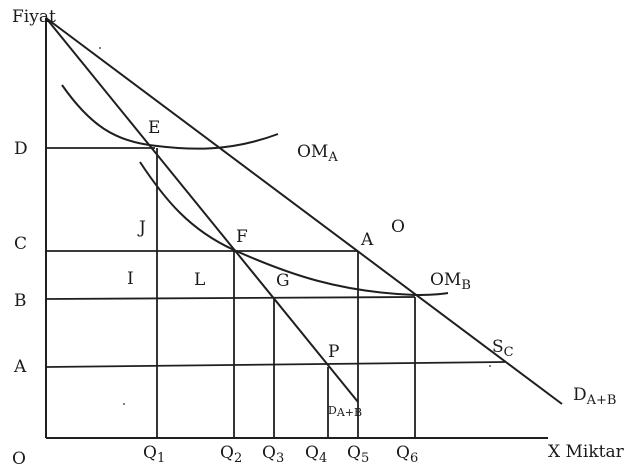 This screenshot has width=630, height=472. What do you see at coordinates (19, 459) in the screenshot?
I see `origin-label: O` at bounding box center [19, 459].